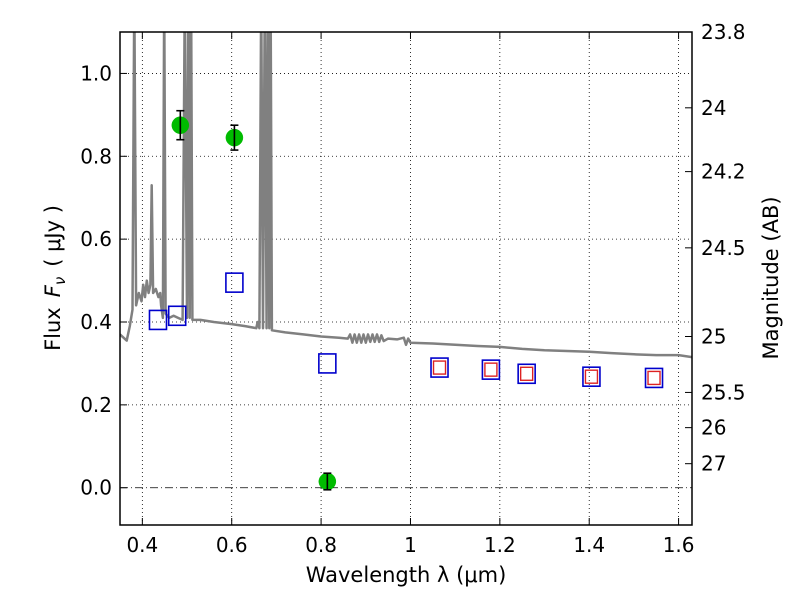 This screenshot has width=800, height=600. Describe the element at coordinates (410, 545) in the screenshot. I see `x-tick-label: 1` at that location.